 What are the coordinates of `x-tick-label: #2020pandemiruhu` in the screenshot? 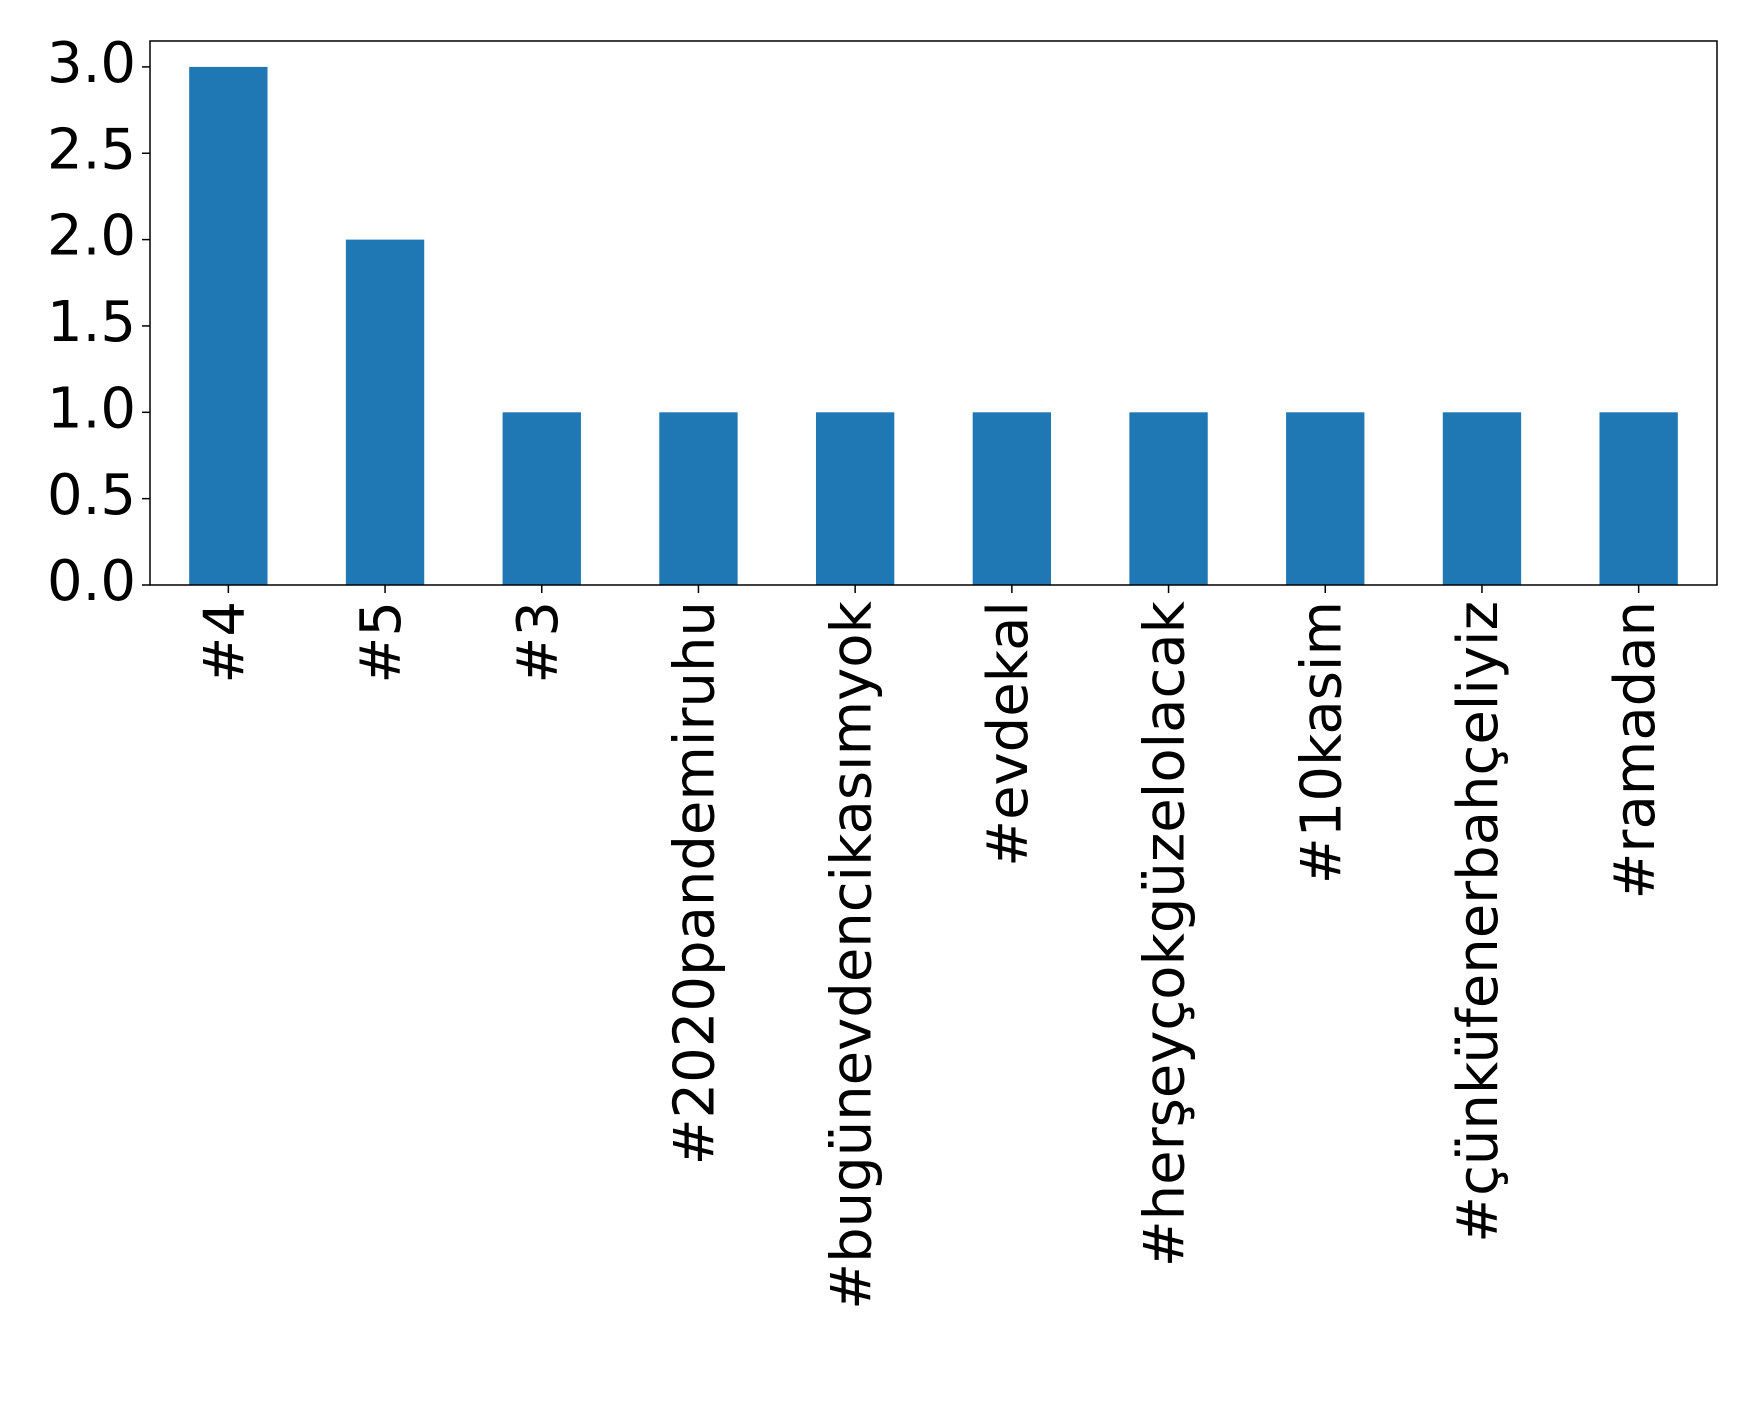 It's located at (695, 883).